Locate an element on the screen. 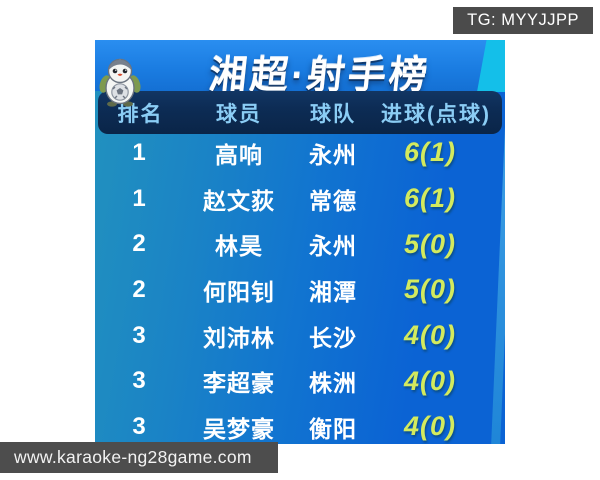  player-cell: 刘沛林 is located at coordinates (239, 337).